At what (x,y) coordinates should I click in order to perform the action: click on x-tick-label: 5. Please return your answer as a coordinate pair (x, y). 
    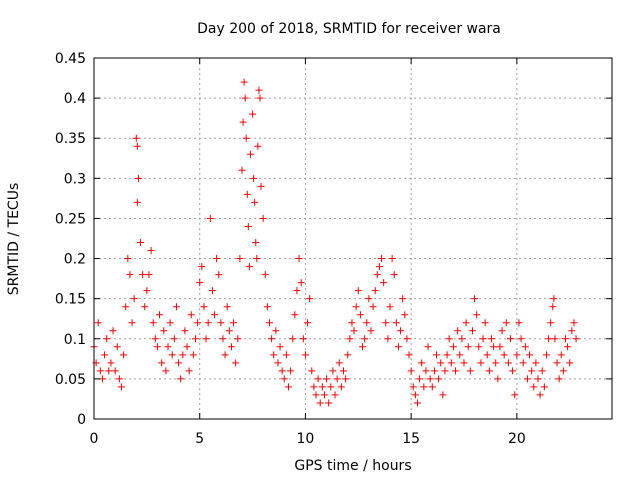
    Looking at the image, I should click on (199, 439).